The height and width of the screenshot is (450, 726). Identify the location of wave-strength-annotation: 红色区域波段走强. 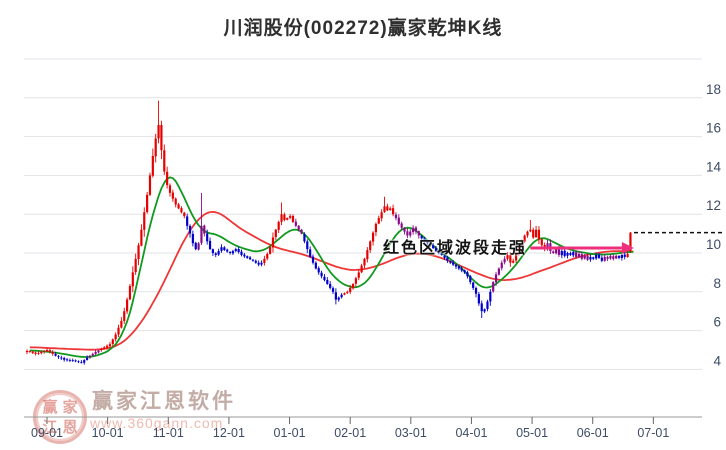
(455, 248).